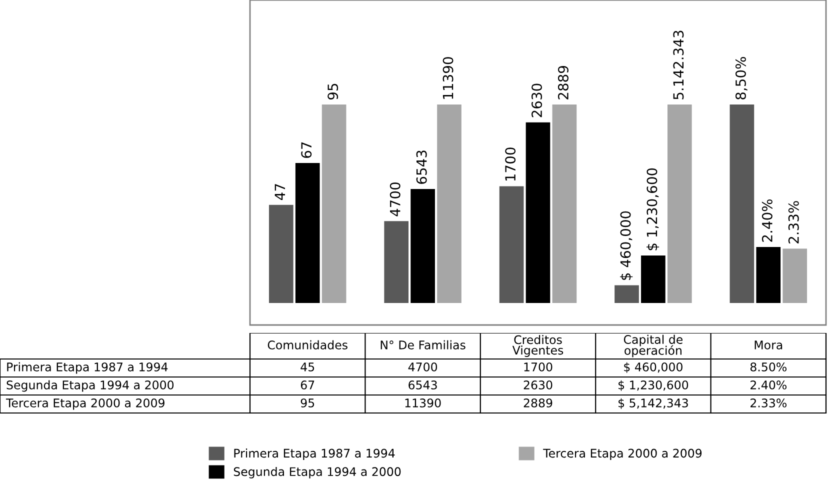 The height and width of the screenshot is (489, 829). I want to click on data-label: 11390, so click(448, 78).